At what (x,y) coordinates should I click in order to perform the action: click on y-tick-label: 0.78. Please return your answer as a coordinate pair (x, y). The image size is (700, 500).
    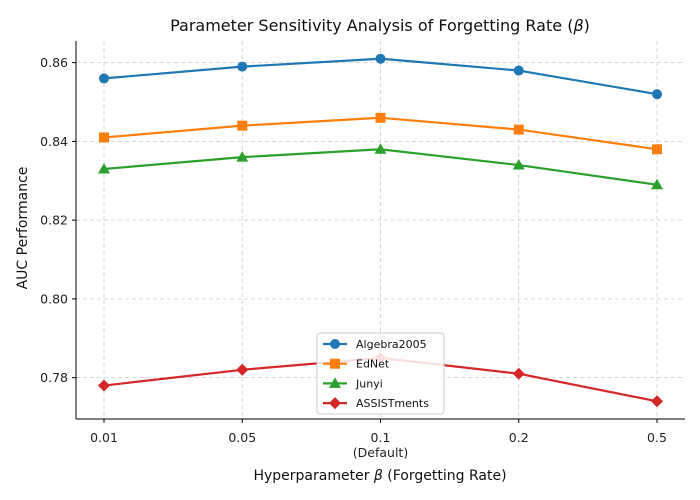
    Looking at the image, I should click on (54, 377).